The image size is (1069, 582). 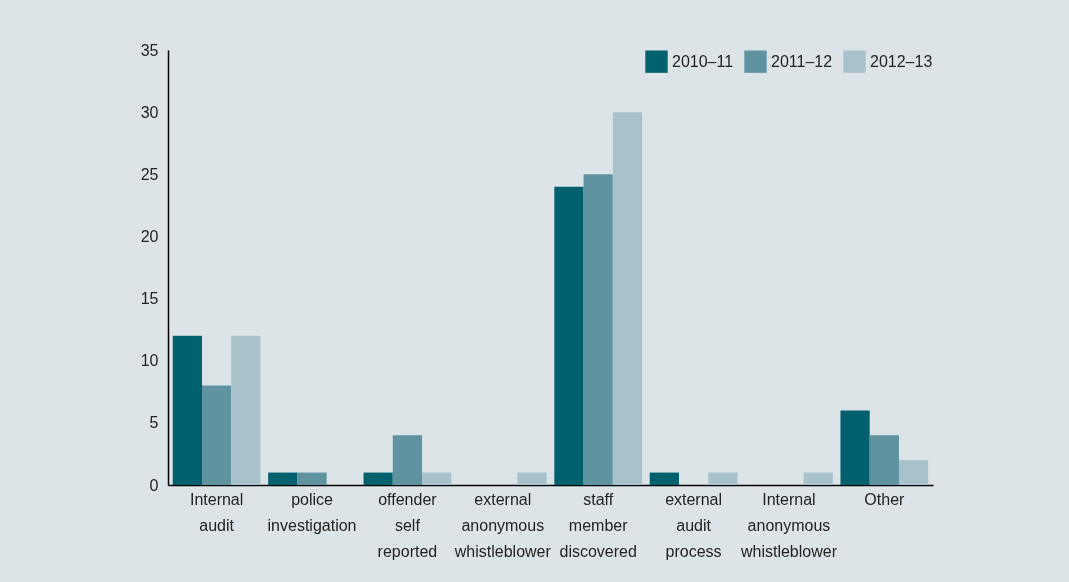 What do you see at coordinates (901, 61) in the screenshot?
I see `legend-label: 2012–13` at bounding box center [901, 61].